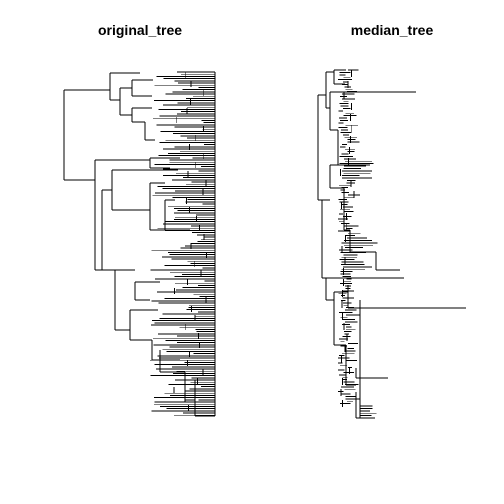 The image size is (504, 504). Describe the element at coordinates (358, 244) in the screenshot. I see `median-tree-tips` at that location.